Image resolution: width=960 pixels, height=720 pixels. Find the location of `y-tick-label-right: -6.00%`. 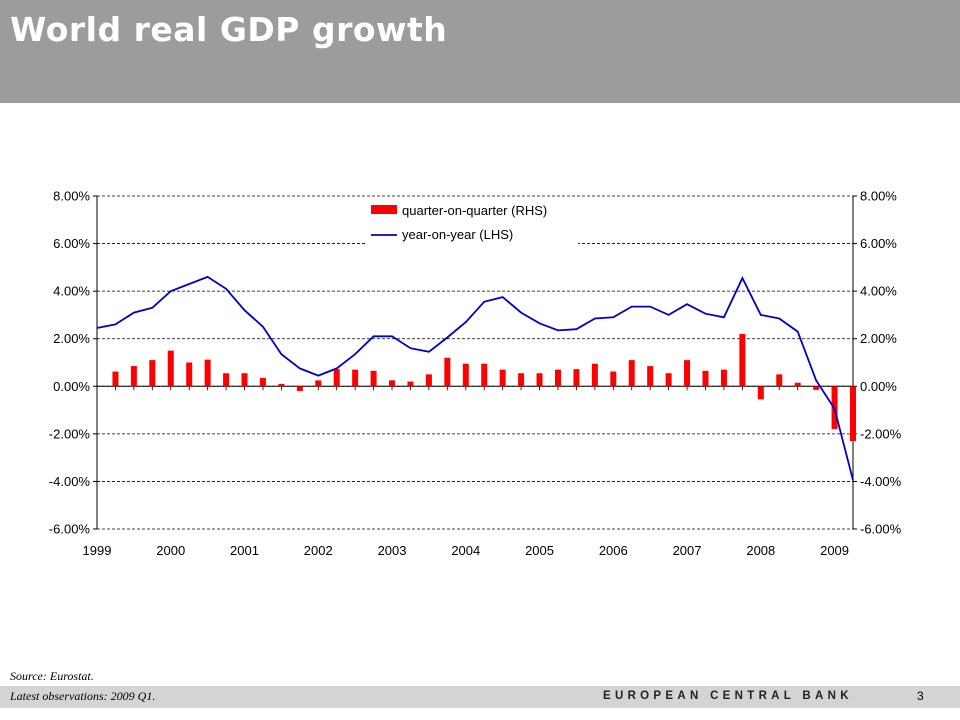

y-tick-label-right: -6.00% is located at coordinates (881, 529).